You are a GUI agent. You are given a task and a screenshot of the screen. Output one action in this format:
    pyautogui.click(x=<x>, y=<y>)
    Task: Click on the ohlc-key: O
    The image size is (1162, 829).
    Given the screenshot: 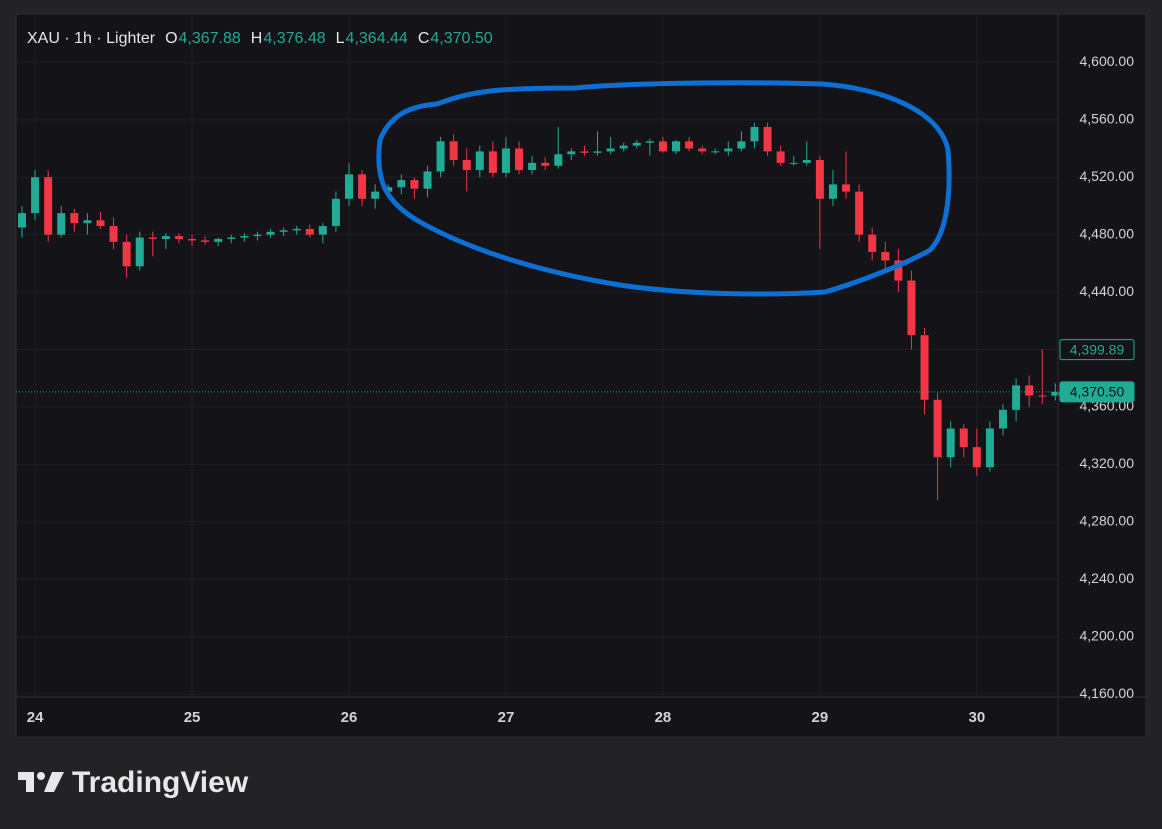 What is the action you would take?
    pyautogui.click(x=171, y=38)
    